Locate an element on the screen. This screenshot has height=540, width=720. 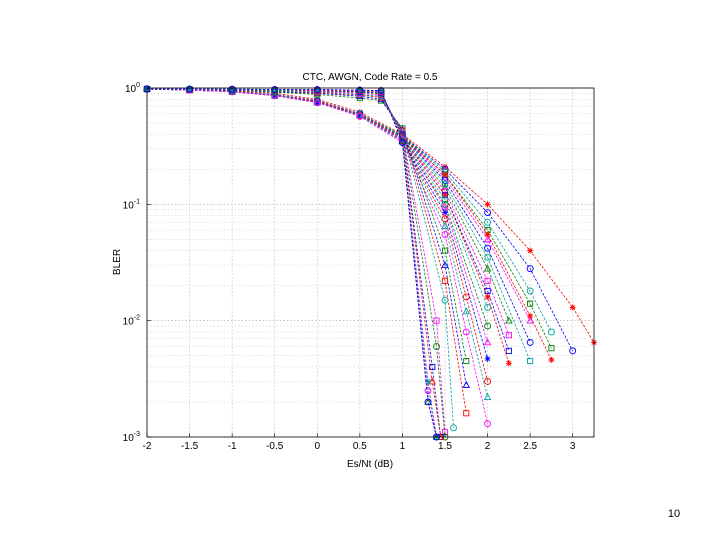
x-tick-label: -1.5 is located at coordinates (190, 446).